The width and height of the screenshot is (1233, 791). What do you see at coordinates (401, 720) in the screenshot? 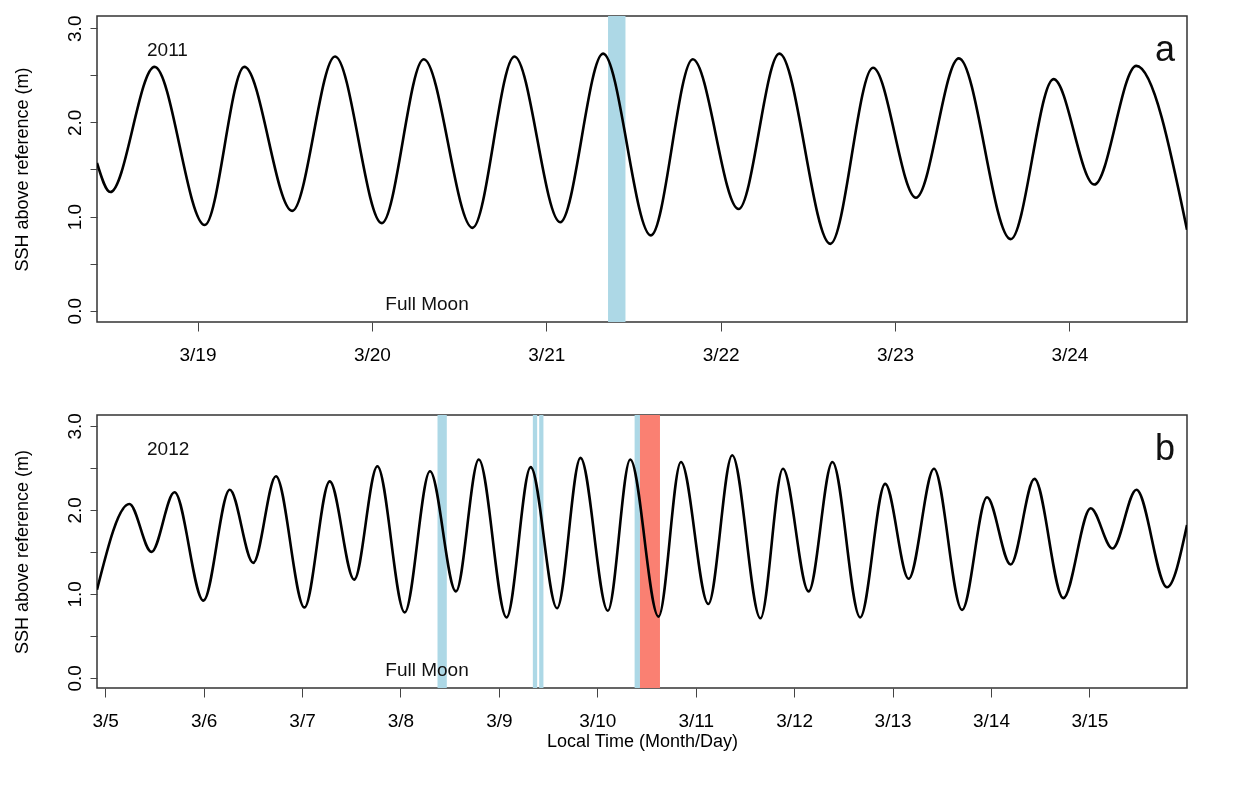
I see `x-tick-label: 3/8` at bounding box center [401, 720].